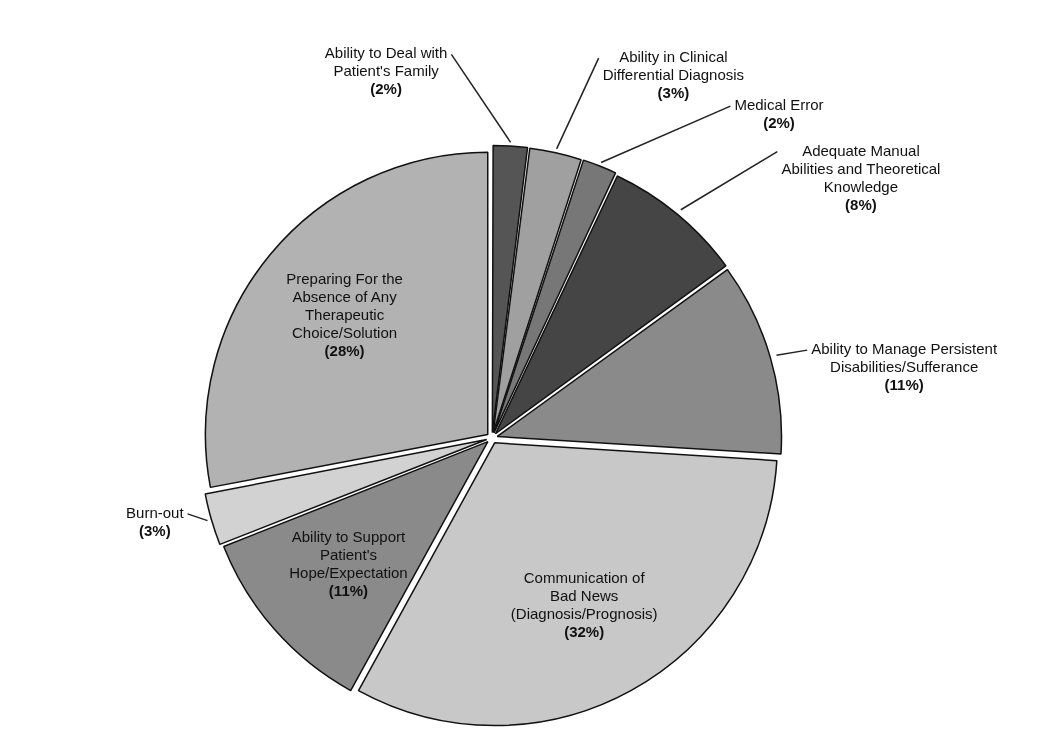 The height and width of the screenshot is (746, 1044). What do you see at coordinates (904, 358) in the screenshot?
I see `slice-label: Ability to Manage Persistent Disabilities/Sufferance` at bounding box center [904, 358].